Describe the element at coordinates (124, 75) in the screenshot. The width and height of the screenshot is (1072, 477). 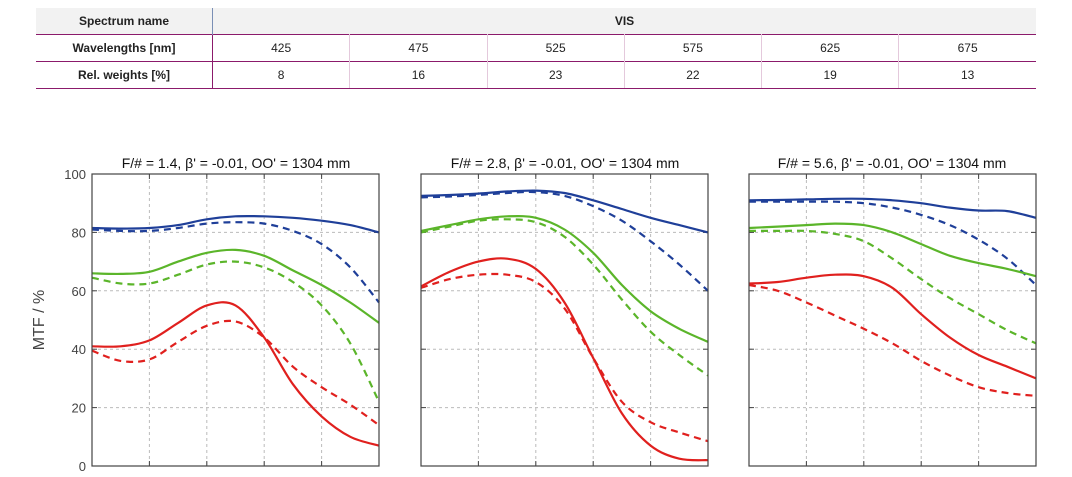
I see `weights-label: Rel. weights [%]` at that location.